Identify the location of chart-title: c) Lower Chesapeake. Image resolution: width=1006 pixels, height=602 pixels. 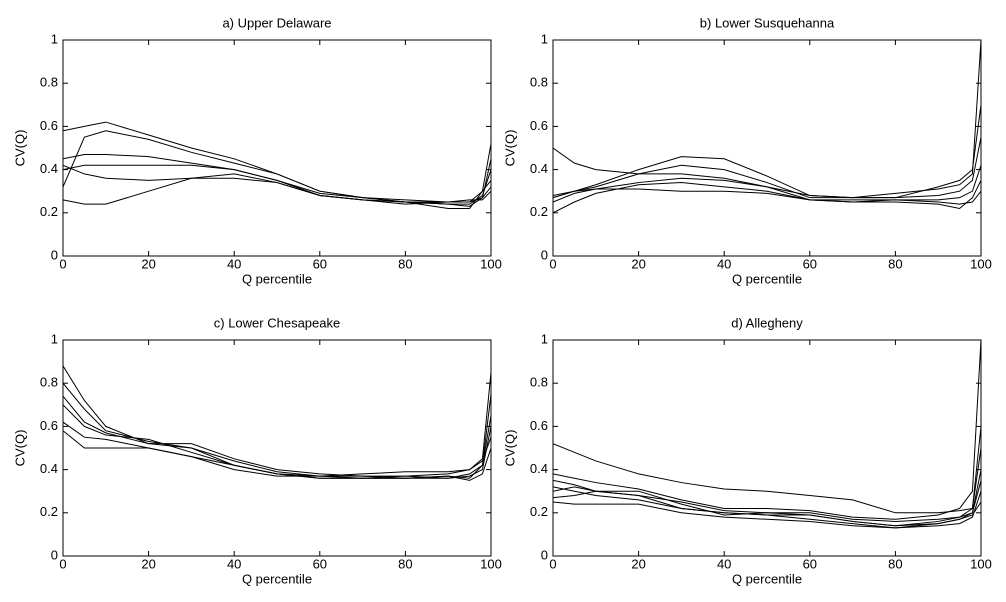
(277, 322).